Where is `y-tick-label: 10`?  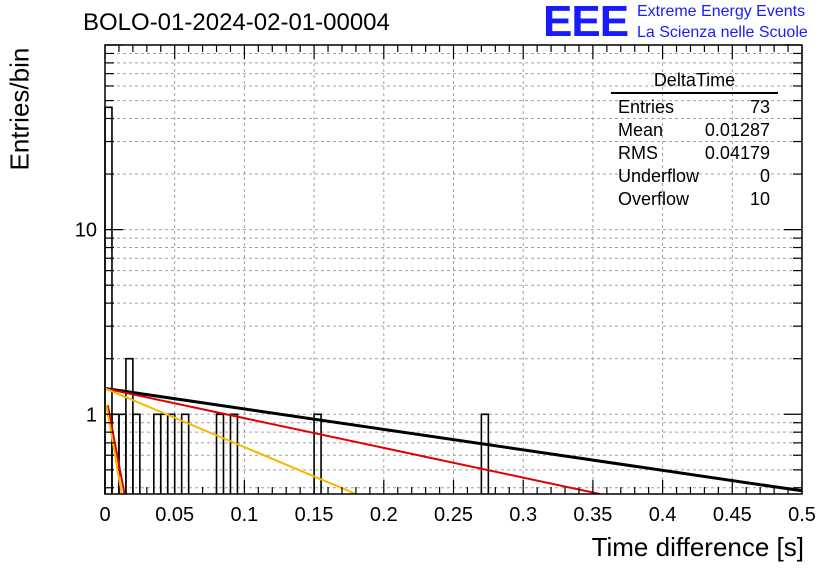 y-tick-label: 10 is located at coordinates (86, 231).